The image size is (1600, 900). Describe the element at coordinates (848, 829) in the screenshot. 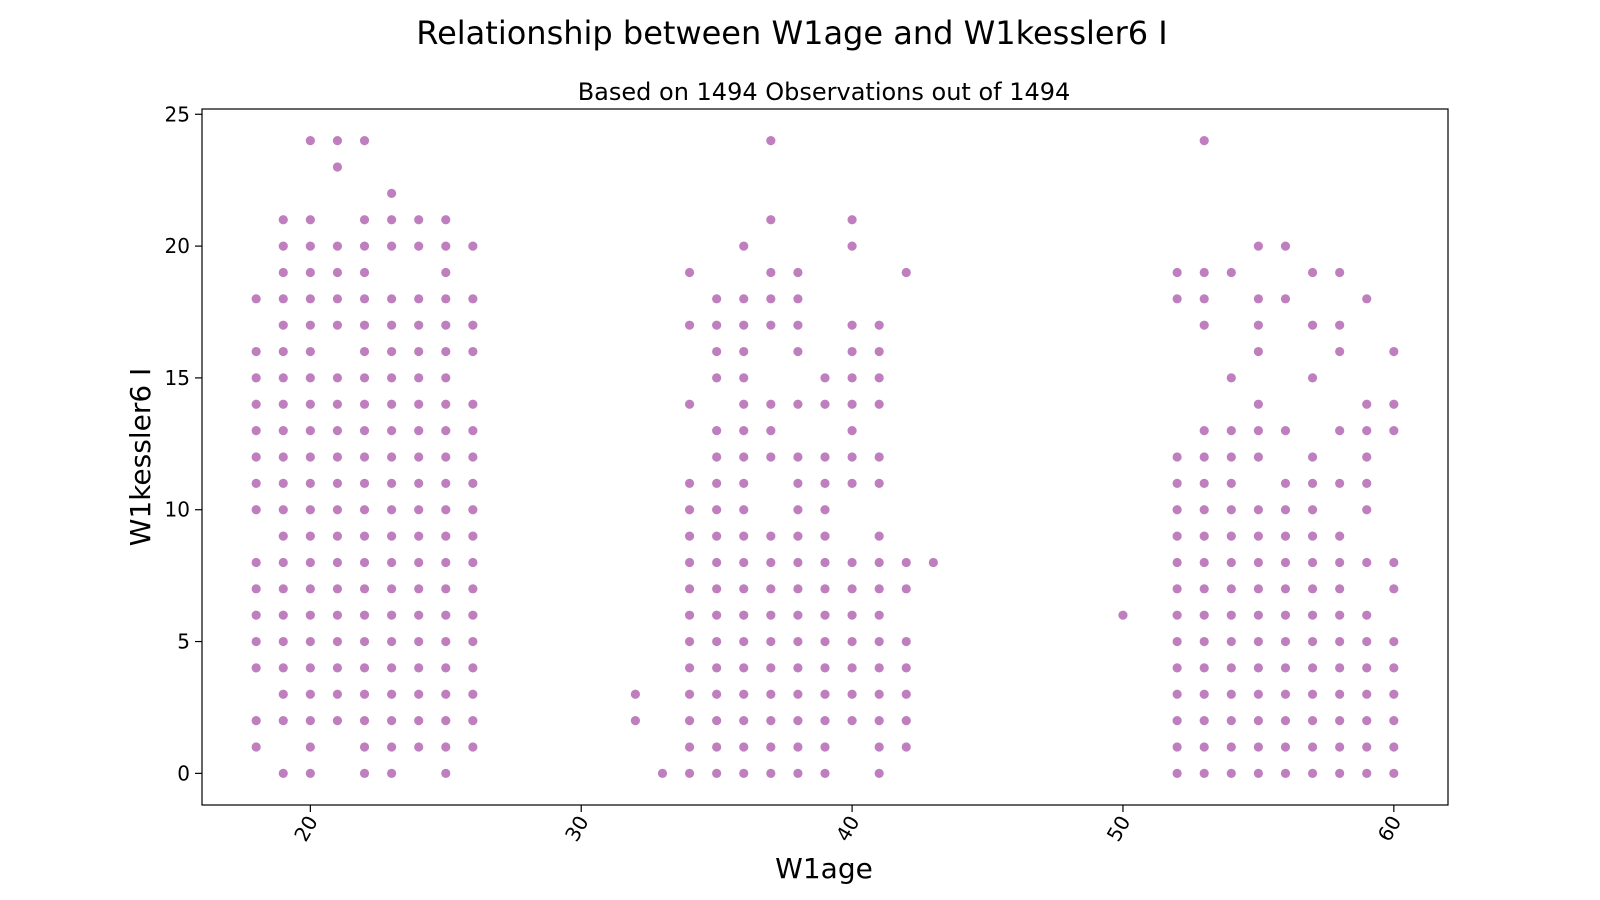

I see `x-tick-label: 40` at that location.